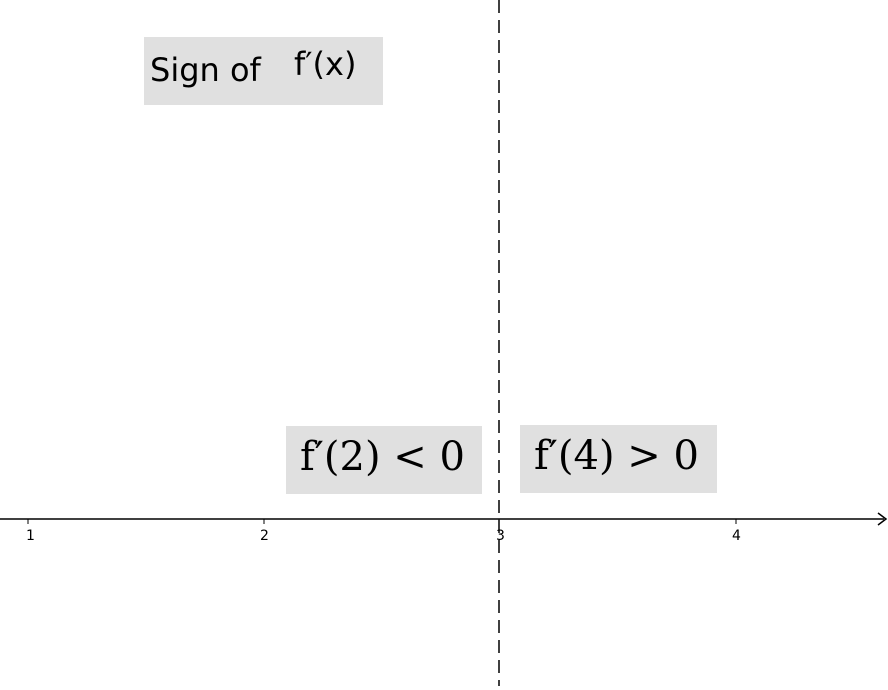 The width and height of the screenshot is (888, 690). Describe the element at coordinates (382, 457) in the screenshot. I see `left-interval-expression: f′(2) < 0` at that location.